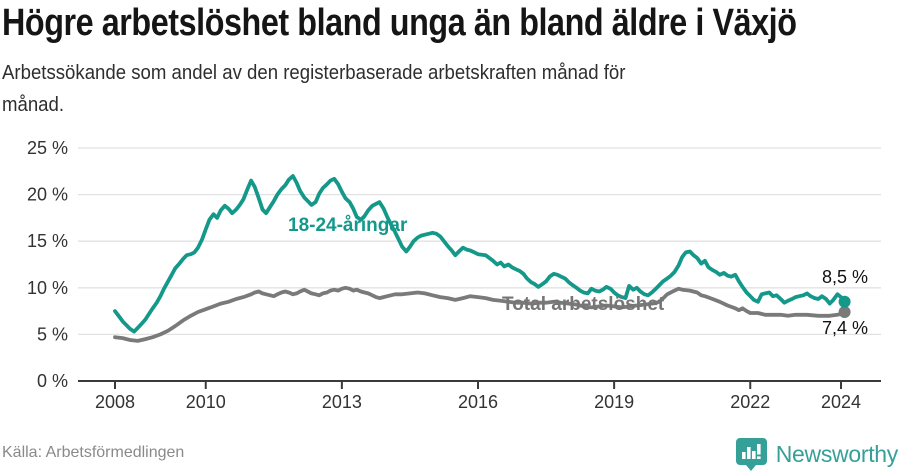 Image resolution: width=900 pixels, height=474 pixels. What do you see at coordinates (348, 225) in the screenshot?
I see `series-label-youth: 18-24-åringar` at bounding box center [348, 225].